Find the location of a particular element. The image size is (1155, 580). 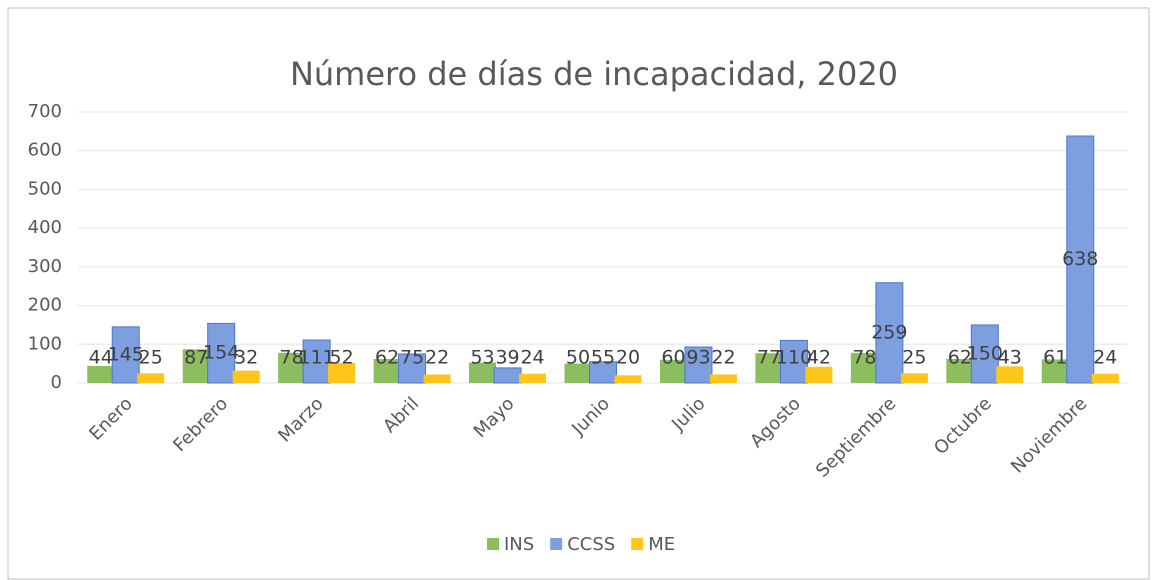

y-tick-label: 500 is located at coordinates (45, 188).